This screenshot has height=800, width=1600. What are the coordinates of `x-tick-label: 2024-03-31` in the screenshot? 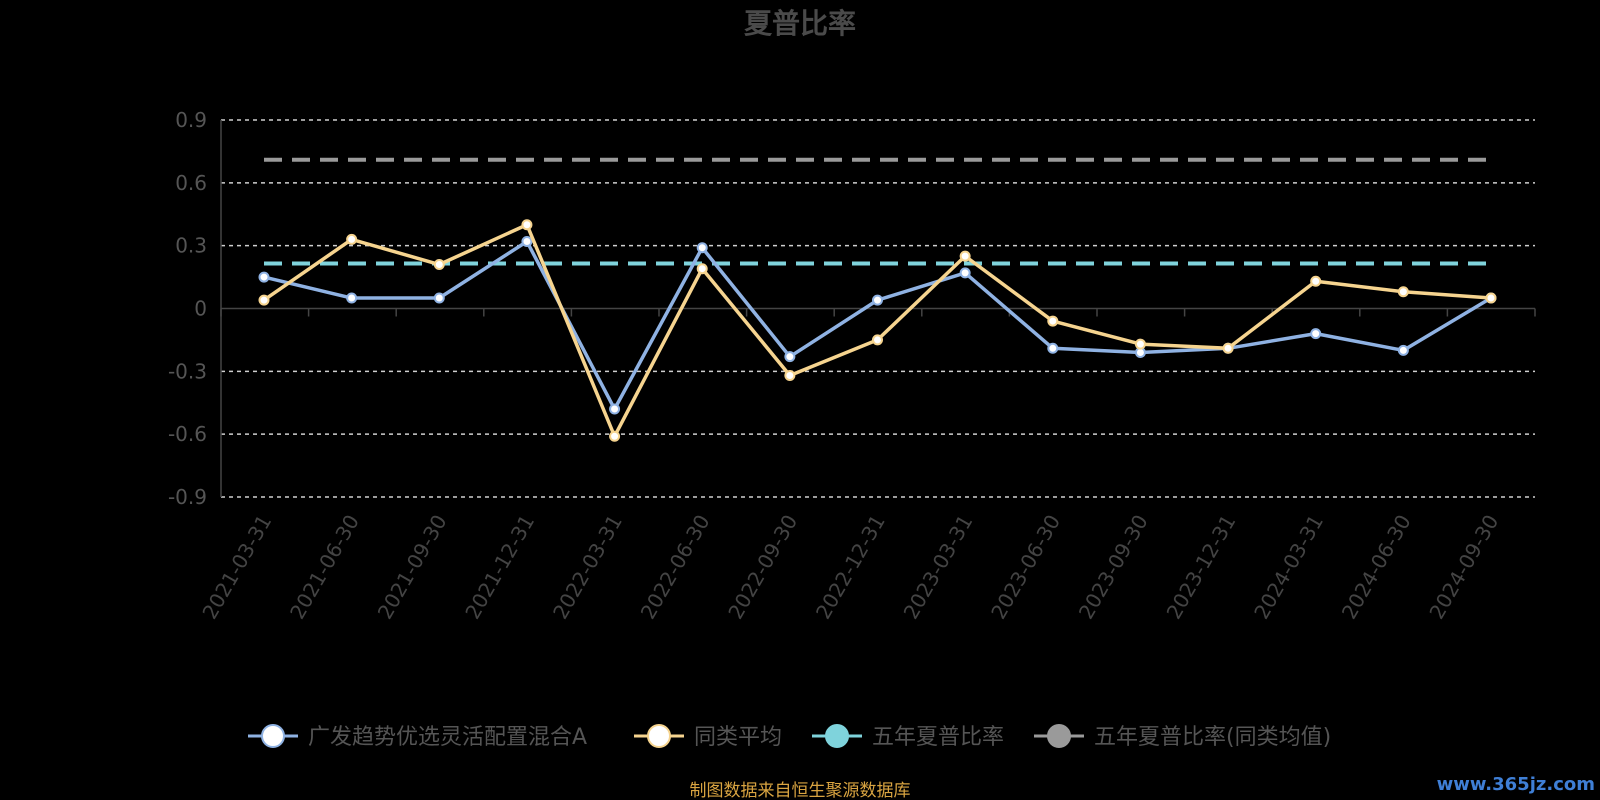 It's located at (1288, 567).